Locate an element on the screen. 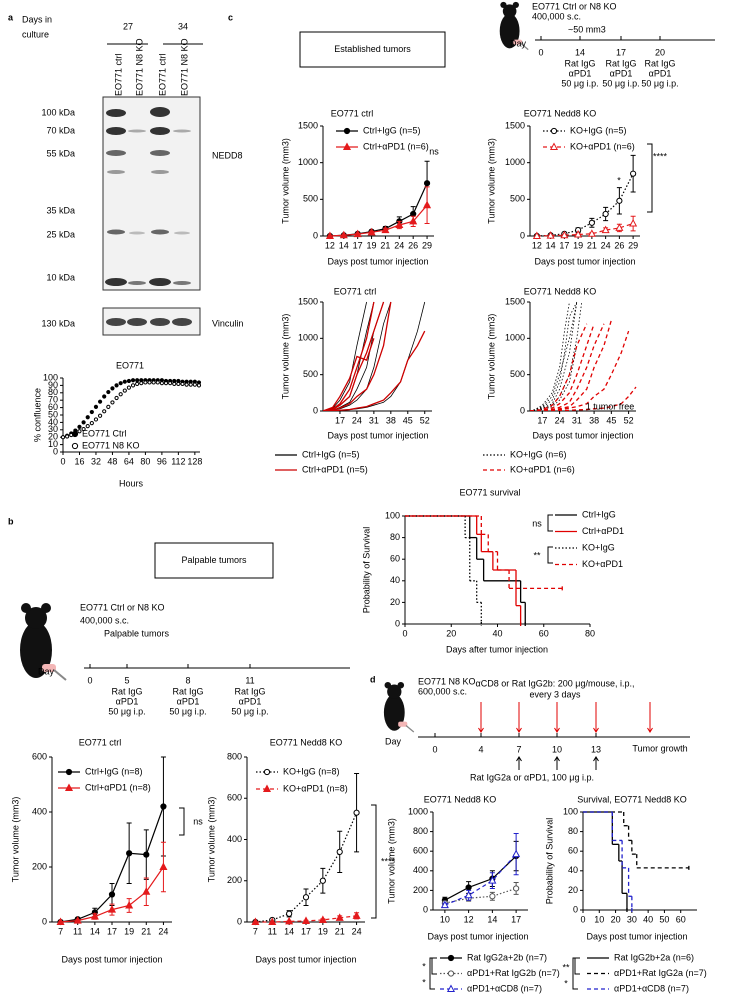 This screenshot has width=734, height=997. legend-label: αPD1+αCD8 (n=7) is located at coordinates (651, 988).